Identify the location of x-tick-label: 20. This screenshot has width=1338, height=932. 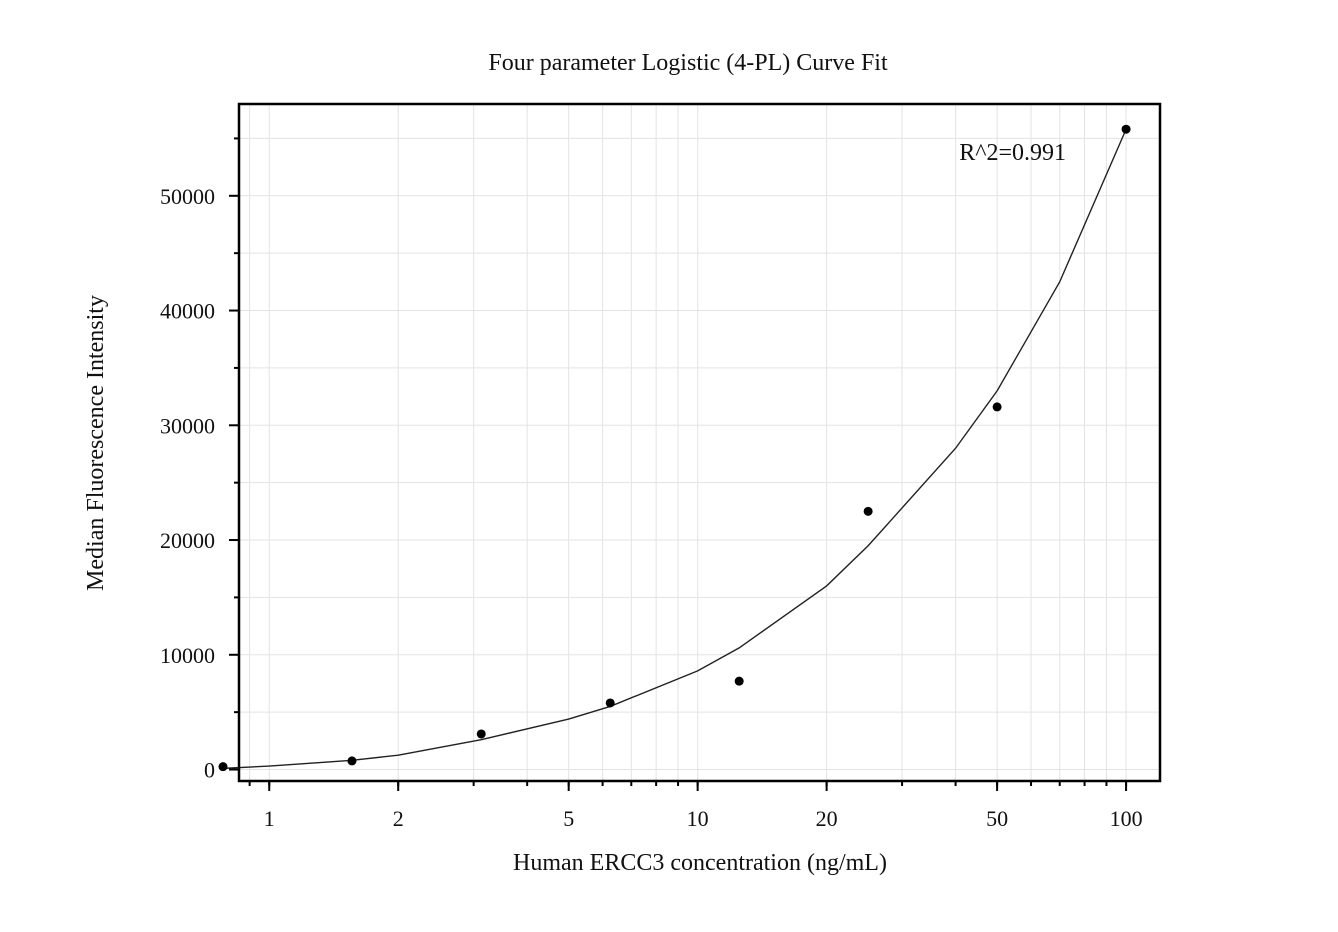
(827, 818).